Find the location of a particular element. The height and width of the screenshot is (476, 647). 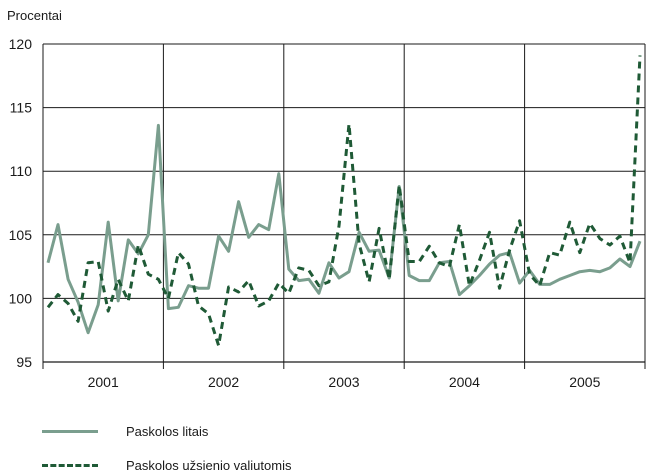

x-tick-labels: 2001 2002 2003 2004 2005 is located at coordinates (344, 382).